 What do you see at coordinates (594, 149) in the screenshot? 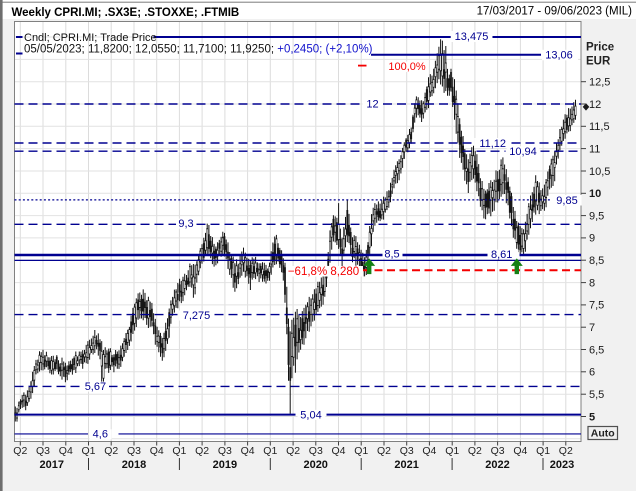
I see `svg-text: 11` at bounding box center [594, 149].